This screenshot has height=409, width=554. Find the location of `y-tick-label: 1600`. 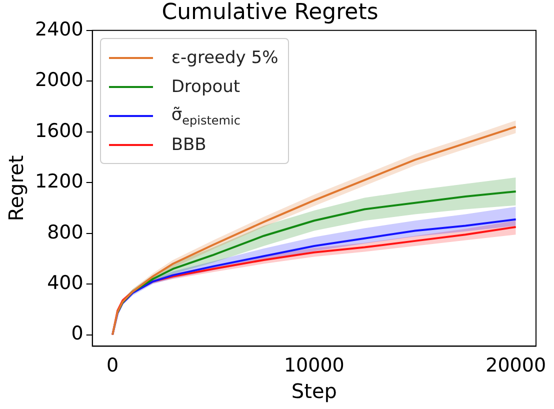

y-tick-label: 1600 is located at coordinates (59, 131).